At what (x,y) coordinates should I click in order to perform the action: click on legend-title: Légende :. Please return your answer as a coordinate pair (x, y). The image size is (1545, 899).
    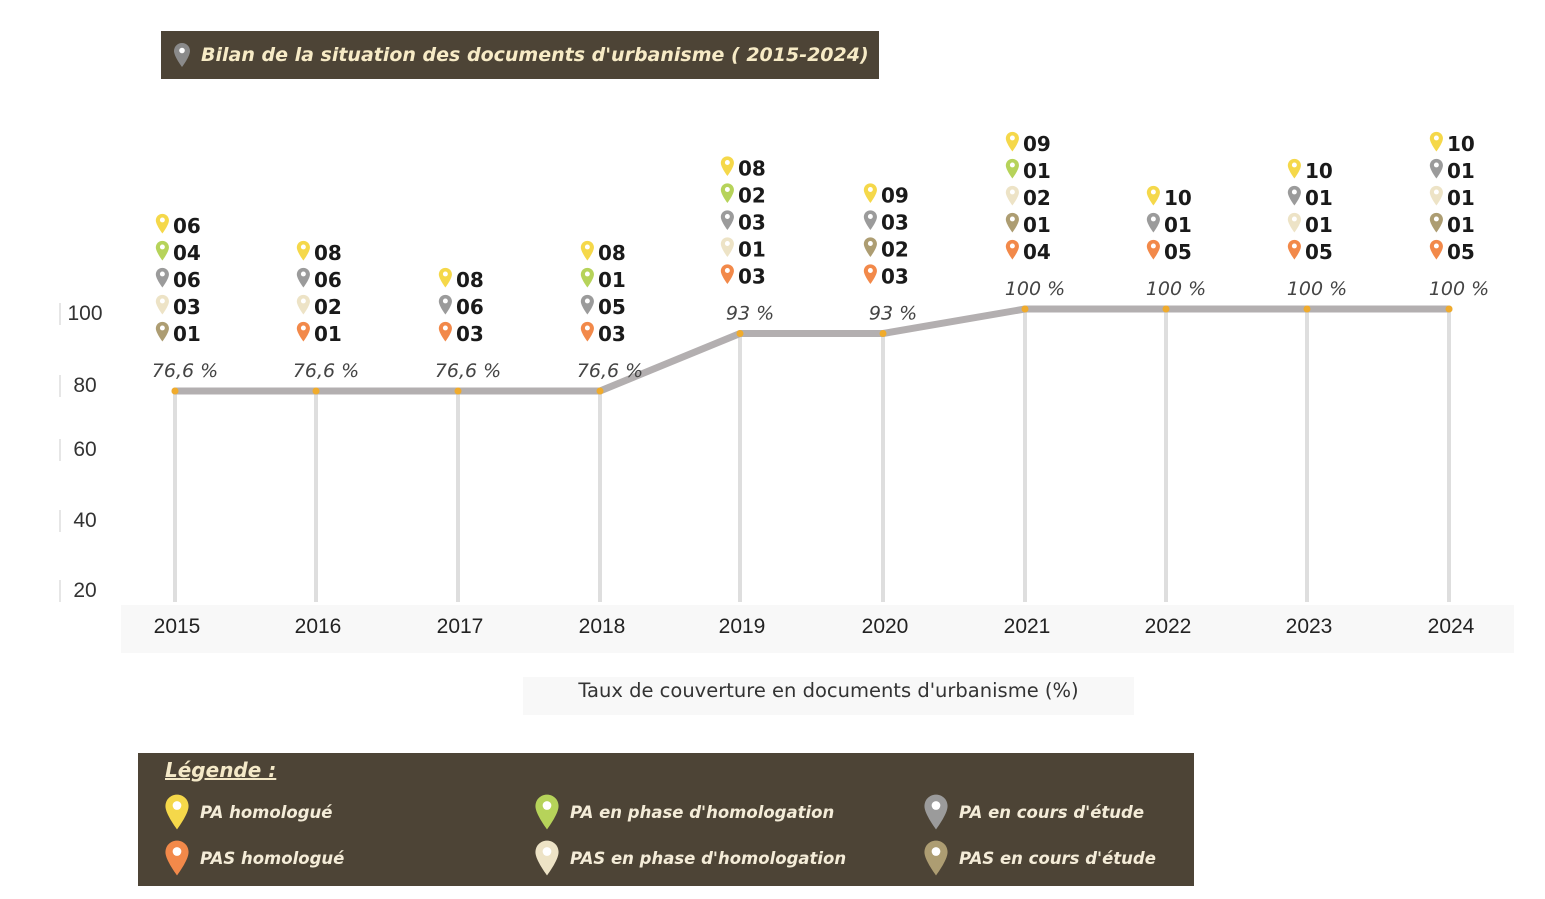
    Looking at the image, I should click on (221, 770).